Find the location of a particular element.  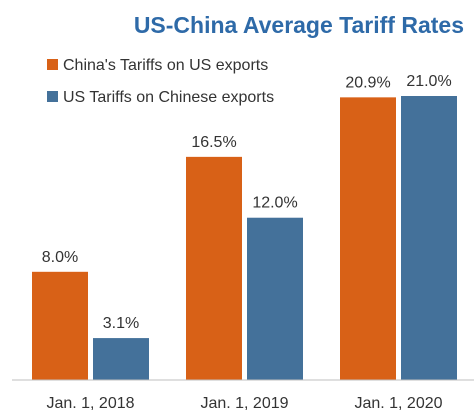

legend-swatch-china is located at coordinates (52, 64).